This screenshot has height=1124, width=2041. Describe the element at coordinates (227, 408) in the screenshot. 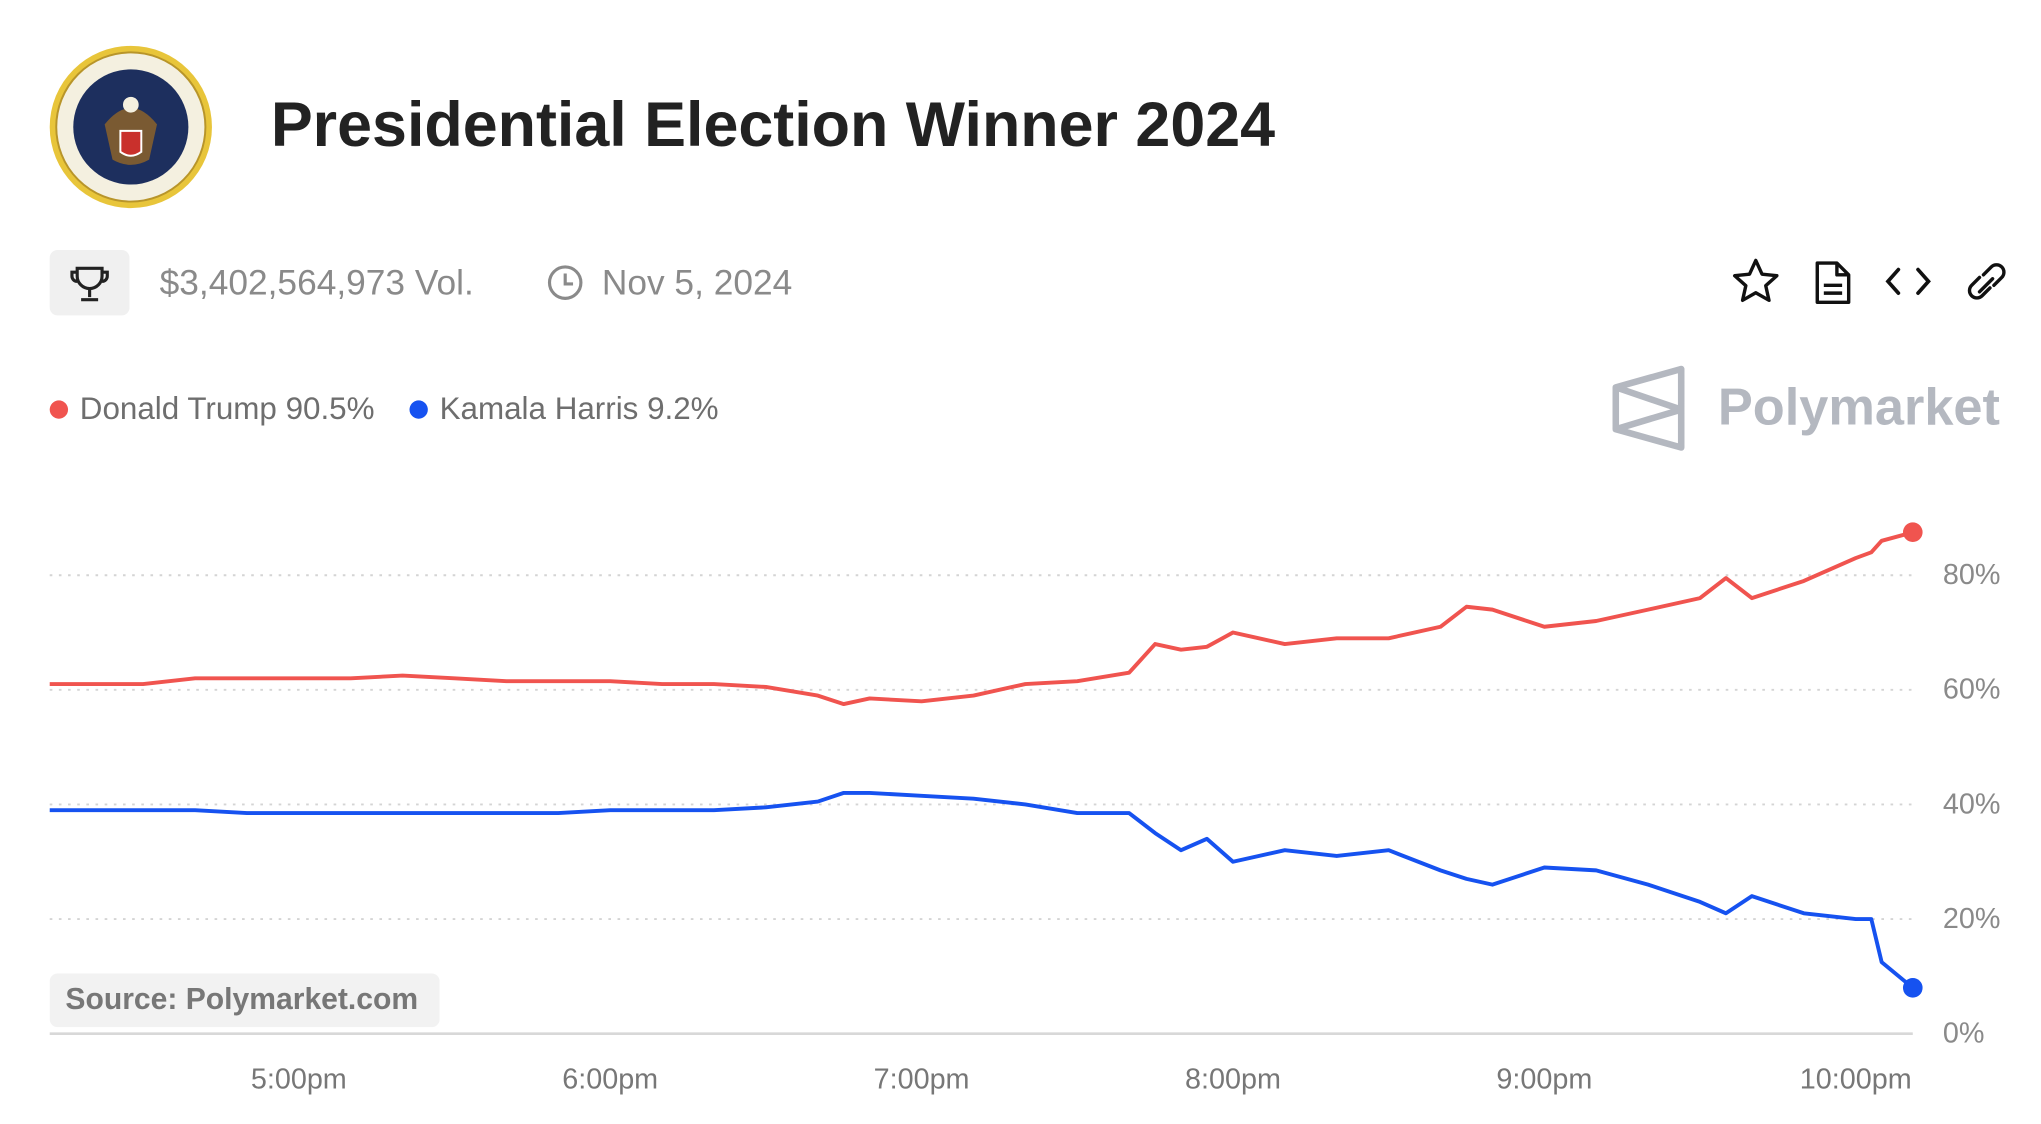

I see `legend-label: Donald Trump 90.5%` at that location.